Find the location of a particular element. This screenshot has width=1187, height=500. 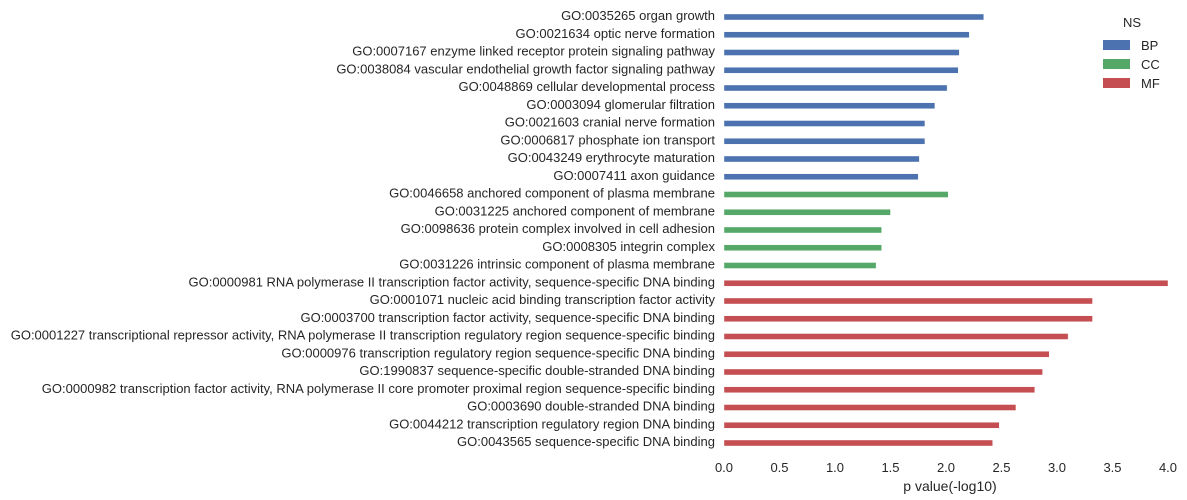

legend: NS BP CC MF is located at coordinates (1131, 53).